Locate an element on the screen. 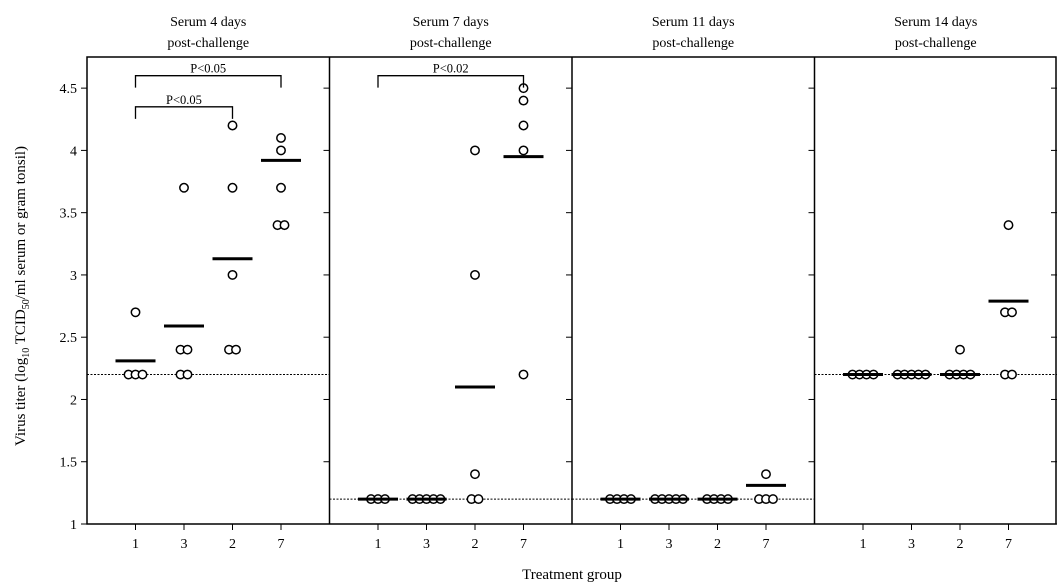 Image resolution: width=1057 pixels, height=585 pixels. y-tick-label: 4 is located at coordinates (73, 151).